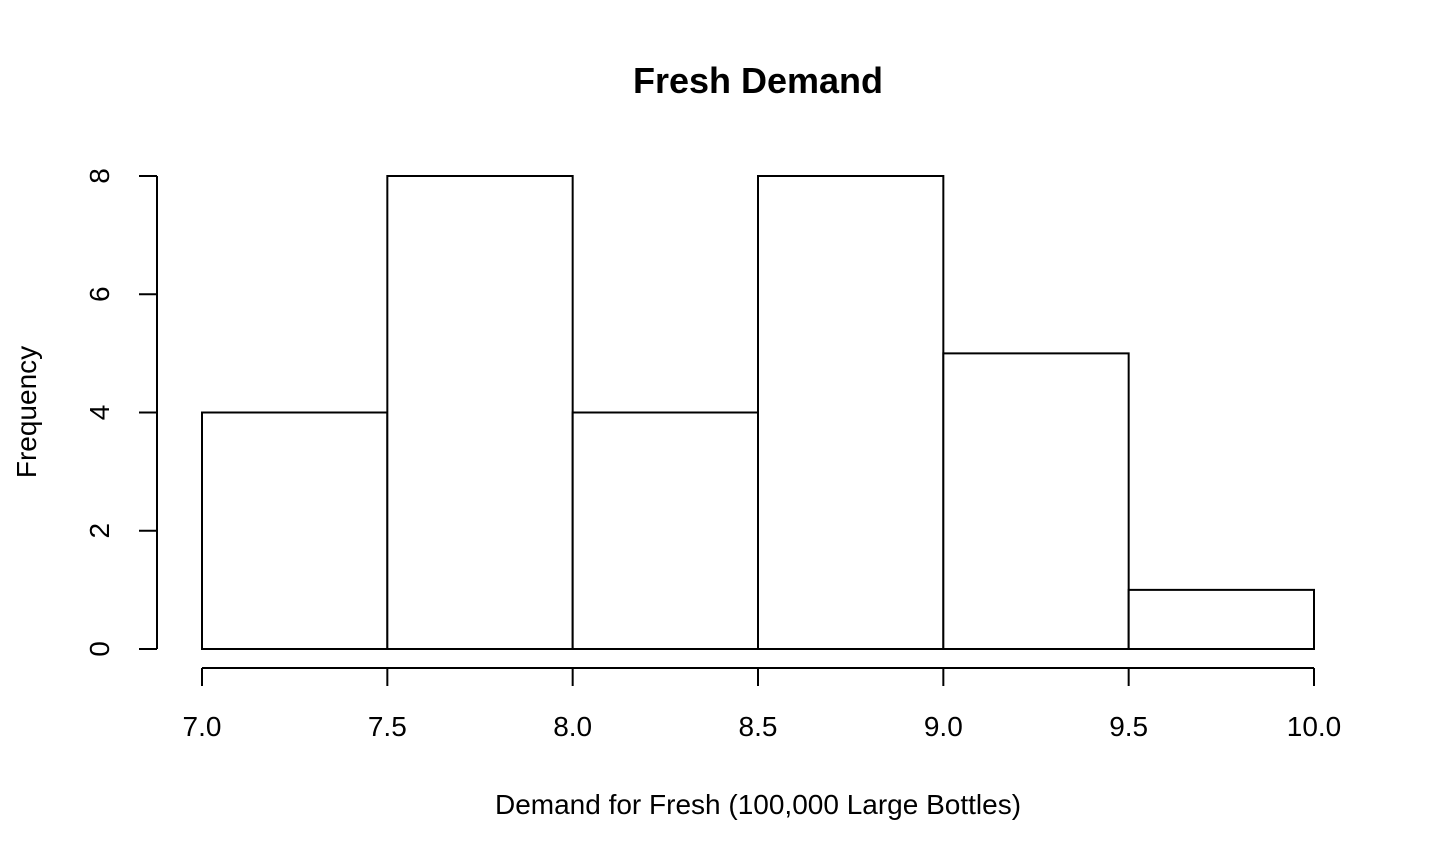 This screenshot has height=864, width=1440. What do you see at coordinates (943, 726) in the screenshot?
I see `x-tick-label-4: 9.0` at bounding box center [943, 726].